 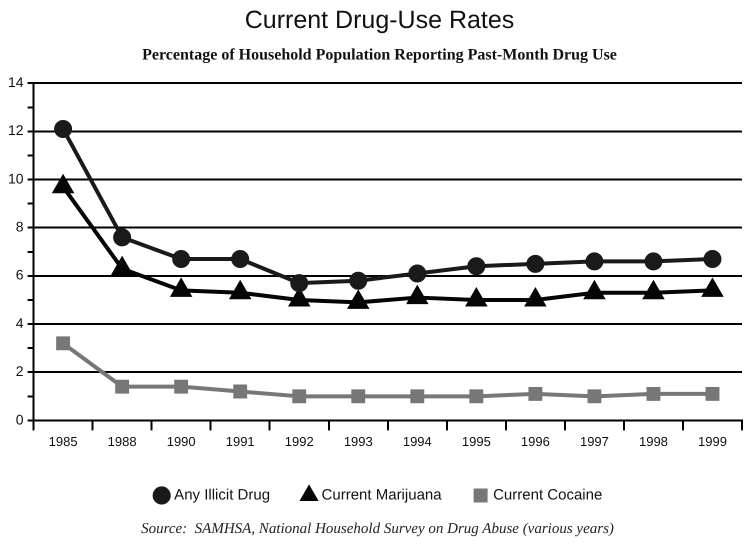 What do you see at coordinates (299, 441) in the screenshot?
I see `x-tick-label: 1992` at bounding box center [299, 441].